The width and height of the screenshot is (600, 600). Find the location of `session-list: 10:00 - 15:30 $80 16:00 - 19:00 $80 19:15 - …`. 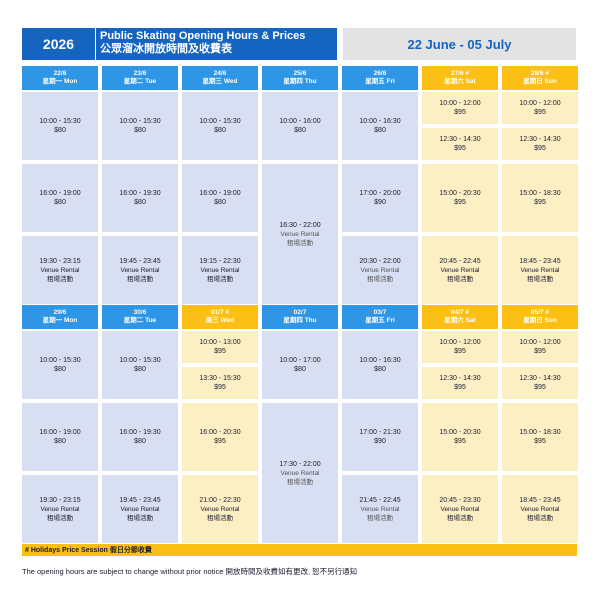

session-list: 10:00 - 15:30 $80 16:00 - 19:00 $80 19:15 - … is located at coordinates (220, 198).